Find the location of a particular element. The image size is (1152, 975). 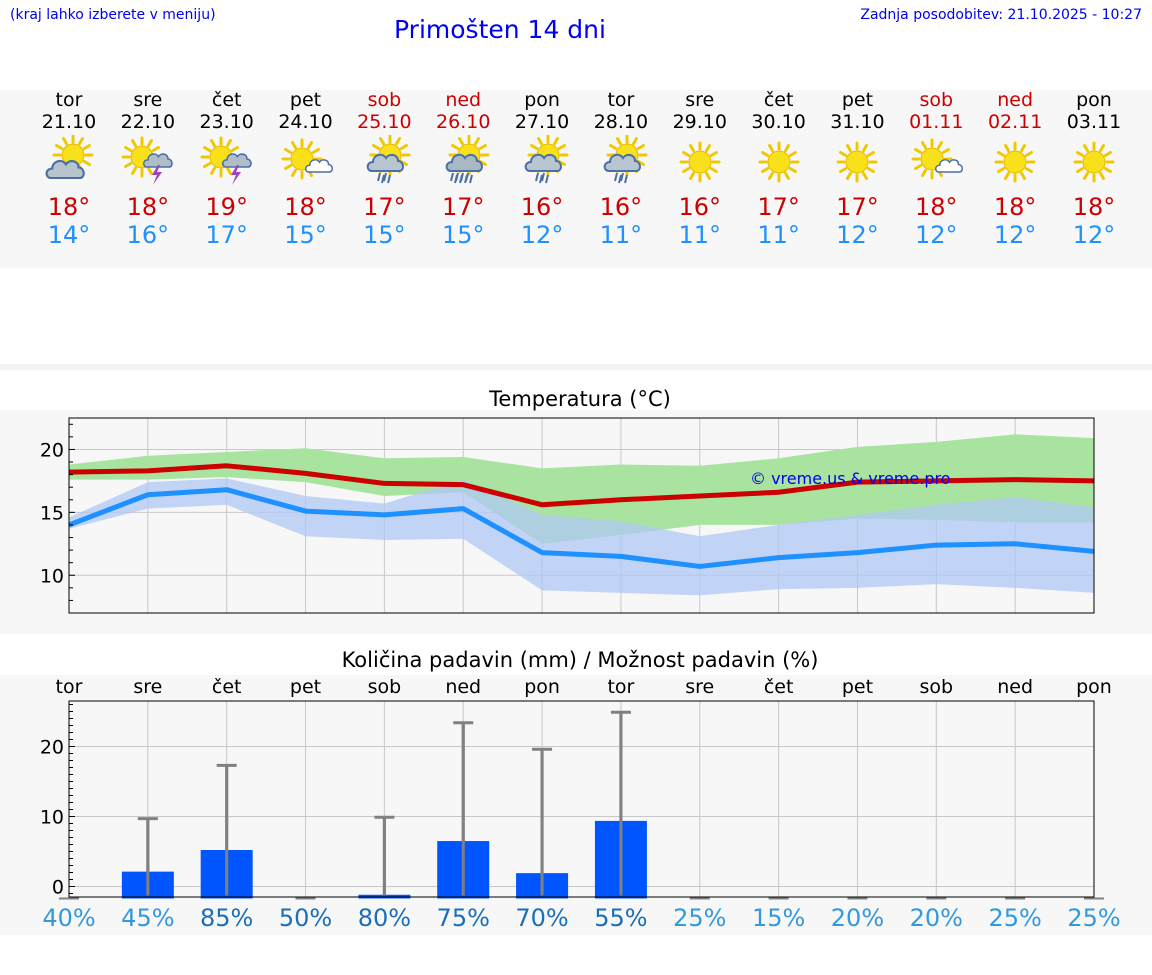

precip-x-tick-label: sob is located at coordinates (937, 687).